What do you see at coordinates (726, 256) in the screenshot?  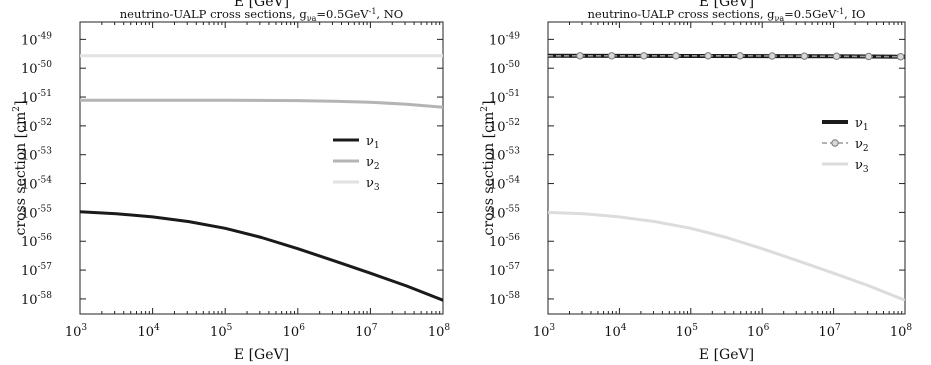 I see `series-line-ν3` at bounding box center [726, 256].